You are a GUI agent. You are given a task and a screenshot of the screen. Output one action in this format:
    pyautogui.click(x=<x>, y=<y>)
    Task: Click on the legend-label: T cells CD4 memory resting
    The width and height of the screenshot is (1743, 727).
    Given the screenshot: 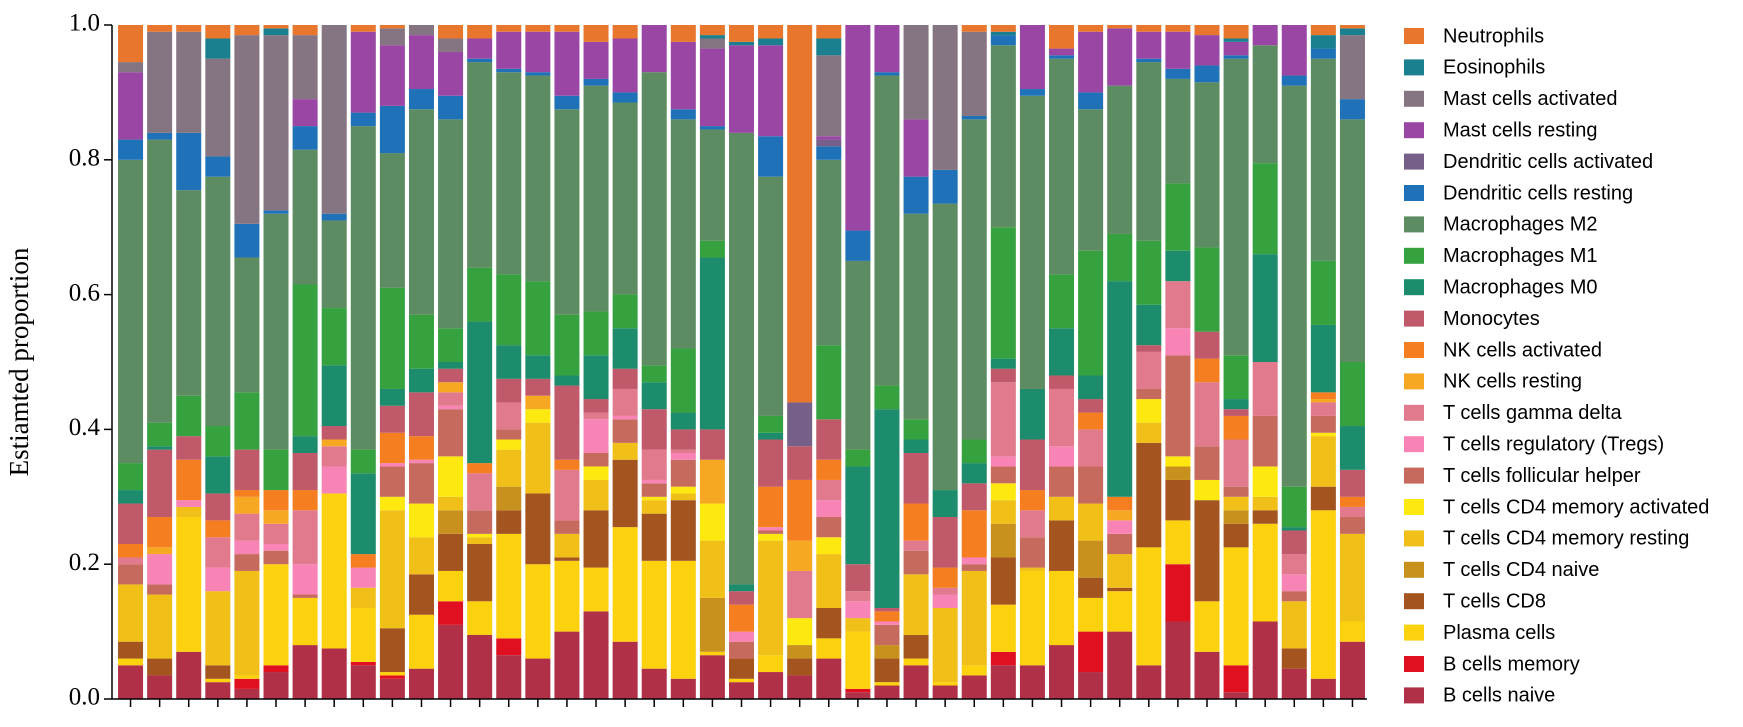 What is the action you would take?
    pyautogui.click(x=1566, y=539)
    